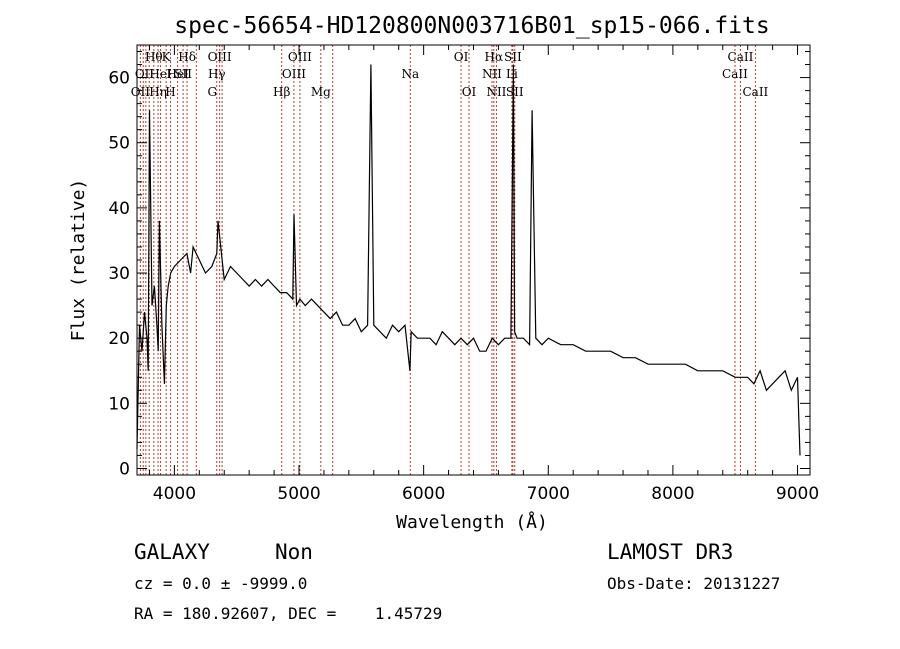 The image size is (900, 649). Describe the element at coordinates (174, 494) in the screenshot. I see `x-tick-label: 4000` at that location.